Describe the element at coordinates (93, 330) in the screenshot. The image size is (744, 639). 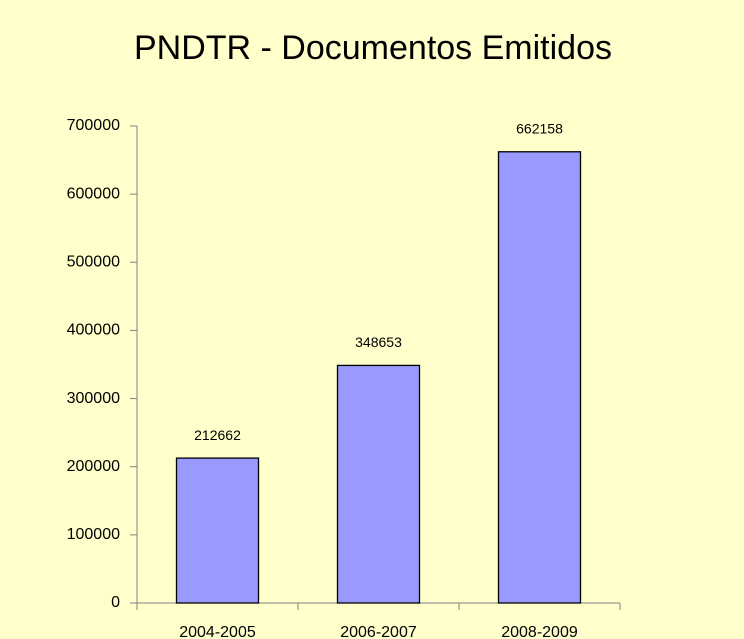
I see `y-tick-label: 400000` at that location.